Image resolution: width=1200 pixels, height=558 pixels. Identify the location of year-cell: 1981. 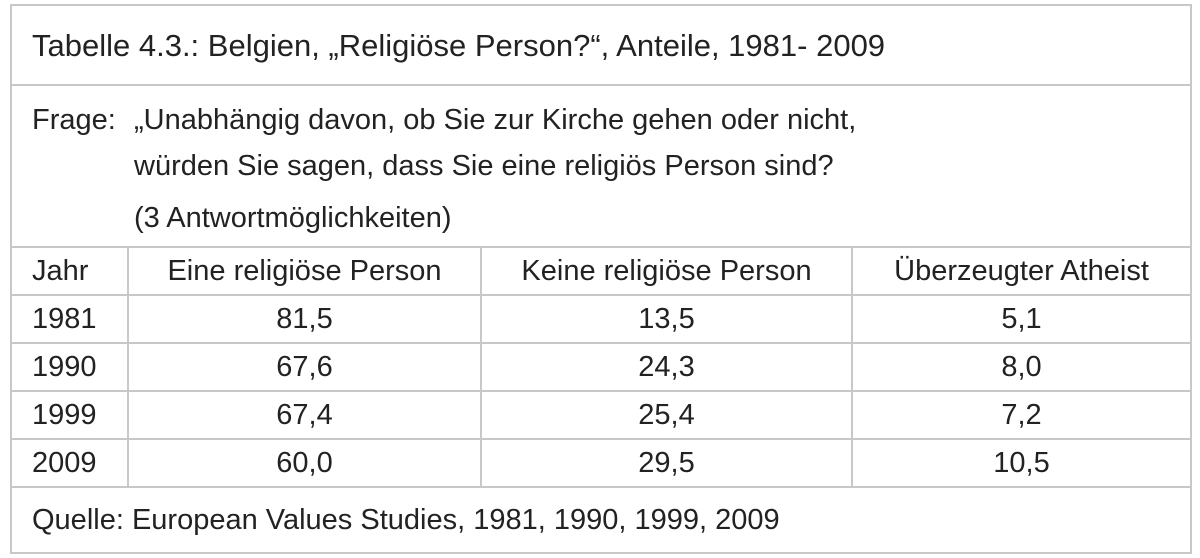
(69, 319).